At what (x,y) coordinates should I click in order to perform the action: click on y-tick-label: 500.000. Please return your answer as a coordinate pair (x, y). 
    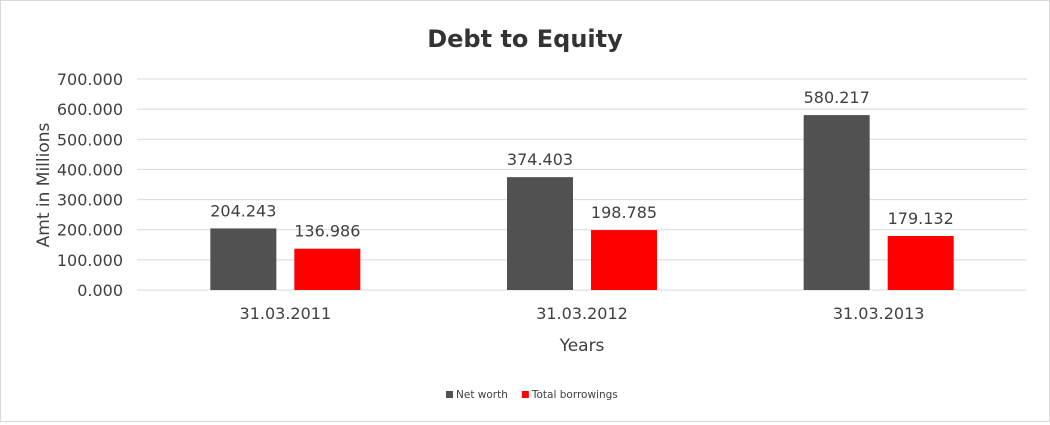
    Looking at the image, I should click on (90, 139).